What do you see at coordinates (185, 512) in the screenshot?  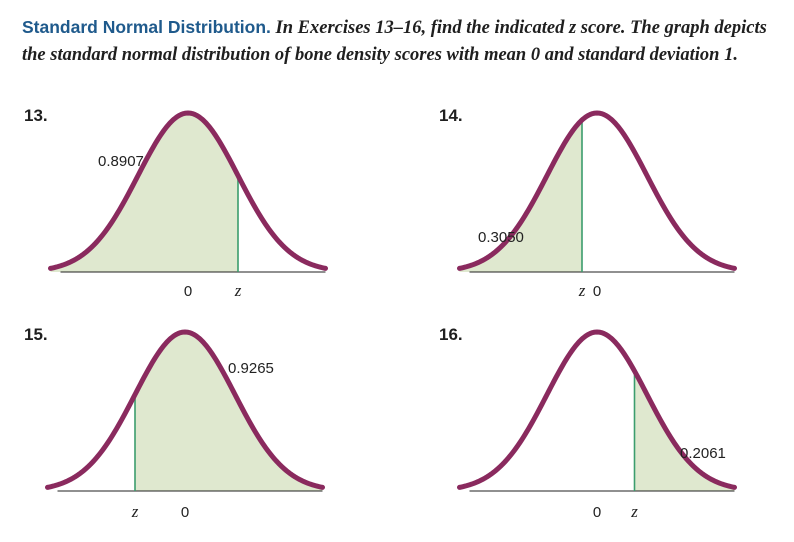 I see `zero-label-15: 0` at bounding box center [185, 512].